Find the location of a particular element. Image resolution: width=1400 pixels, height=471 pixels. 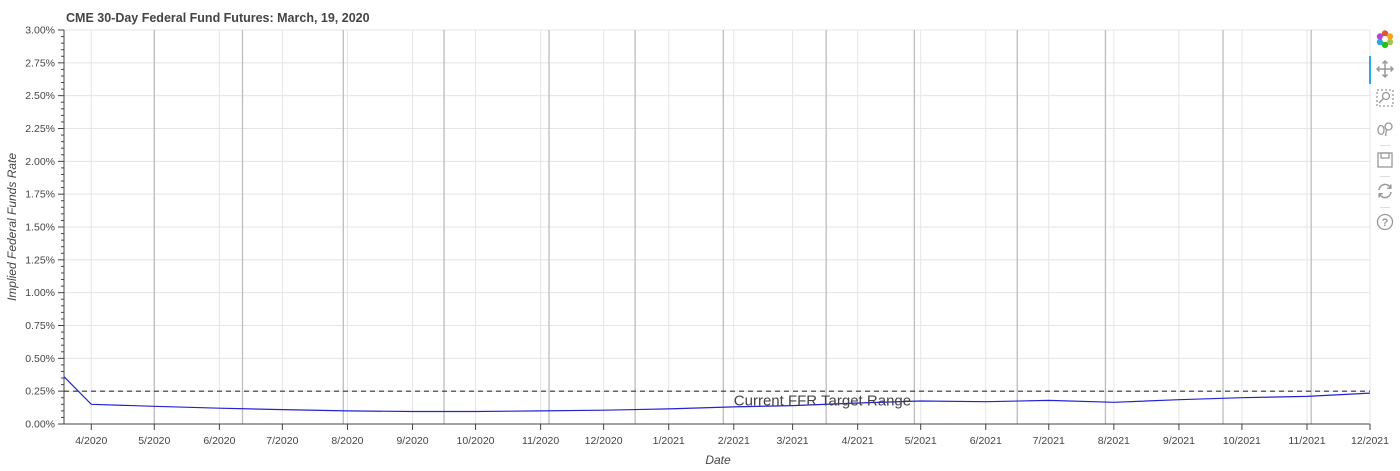

toolbar: ? is located at coordinates (1384, 131).